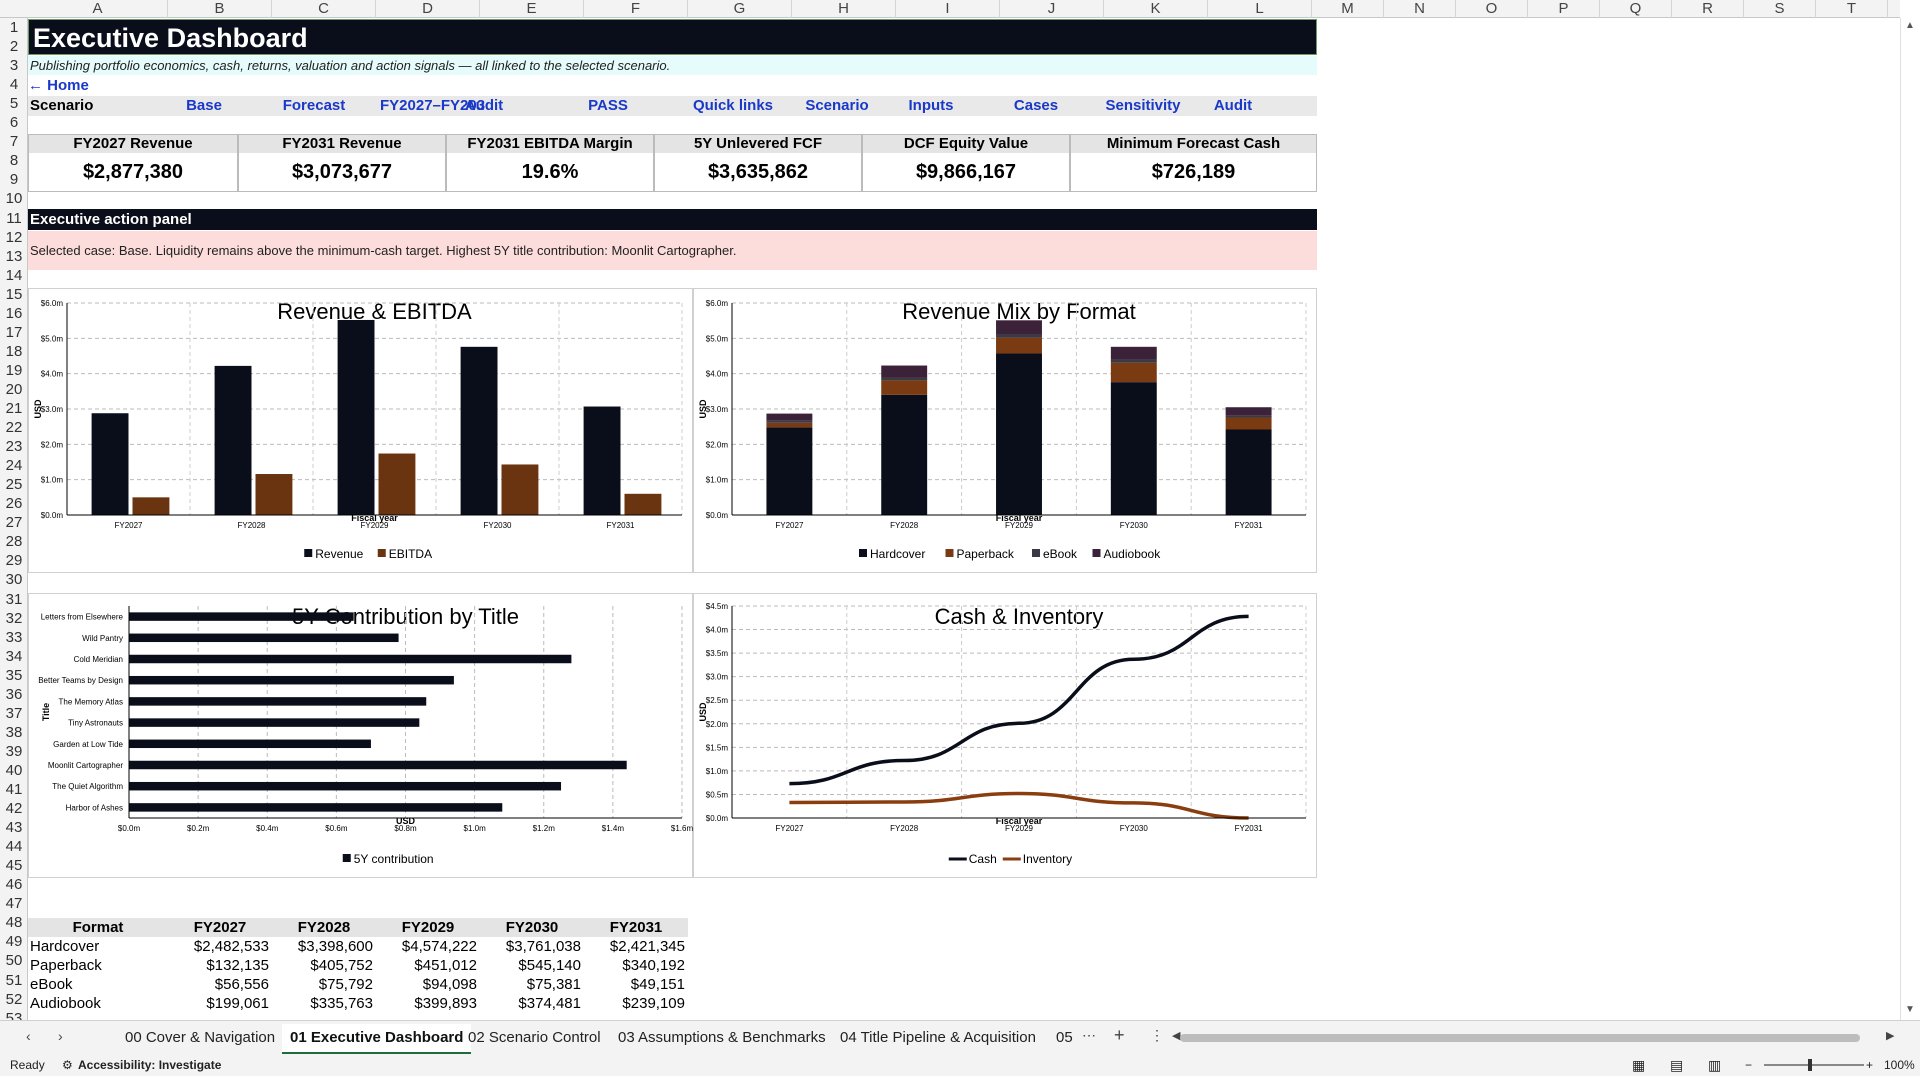 The image size is (1920, 1076). Describe the element at coordinates (14, 447) in the screenshot. I see `row-header: 23` at that location.